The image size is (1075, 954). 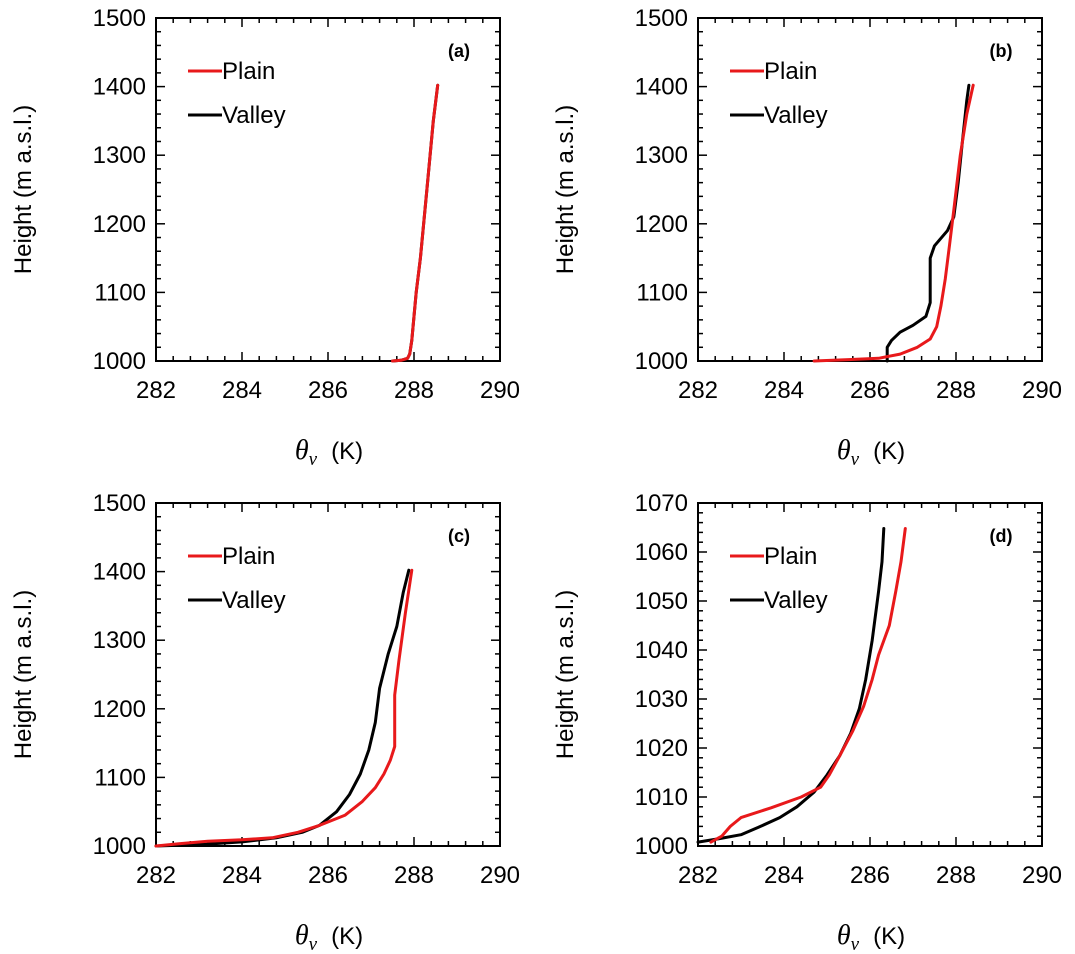 I want to click on panel-label: (b), so click(x=1001, y=51).